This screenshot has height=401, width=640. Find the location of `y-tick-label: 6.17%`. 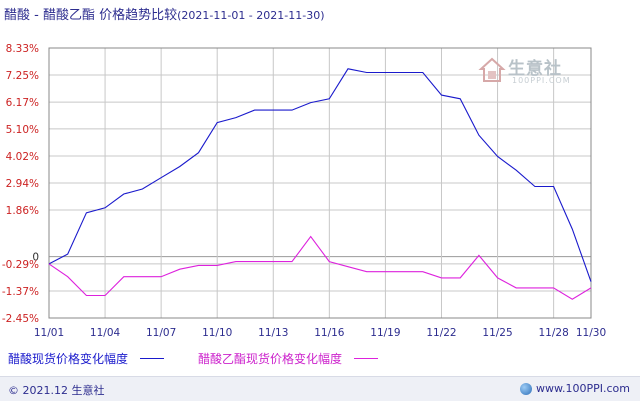

y-tick-label: 6.17% is located at coordinates (22, 103).